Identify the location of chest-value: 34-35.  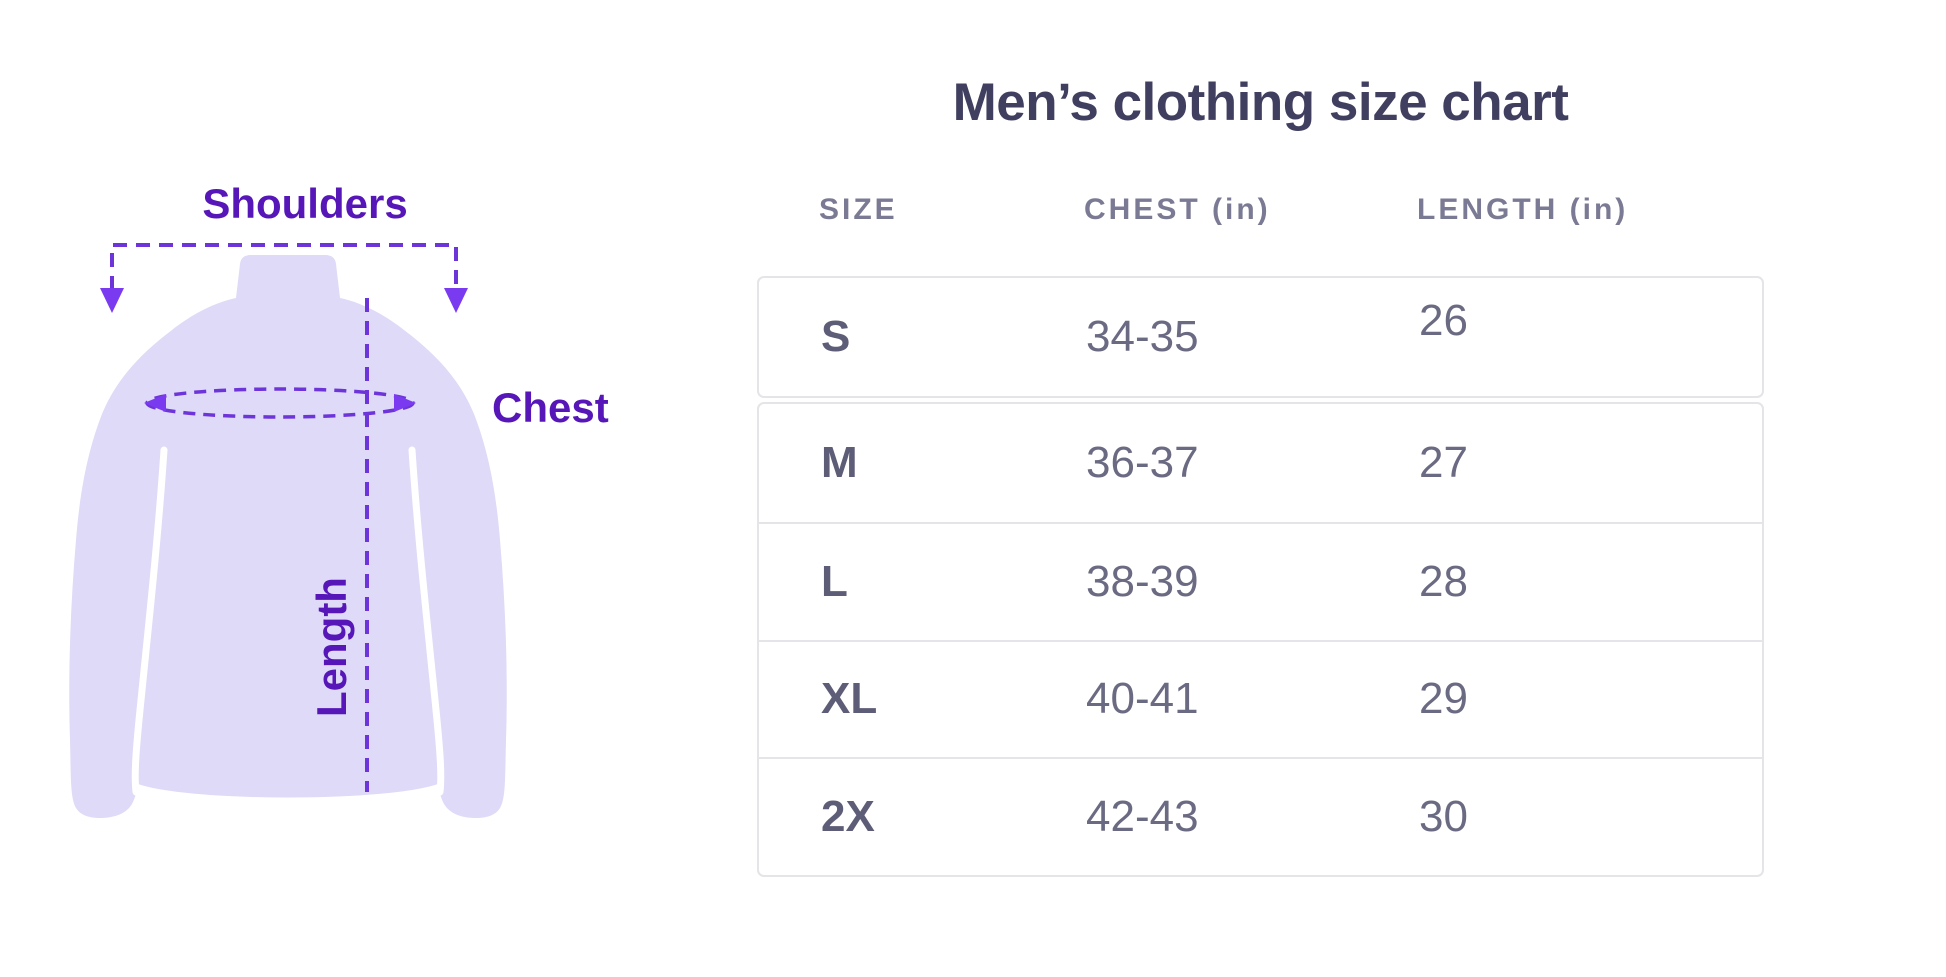
(1142, 336).